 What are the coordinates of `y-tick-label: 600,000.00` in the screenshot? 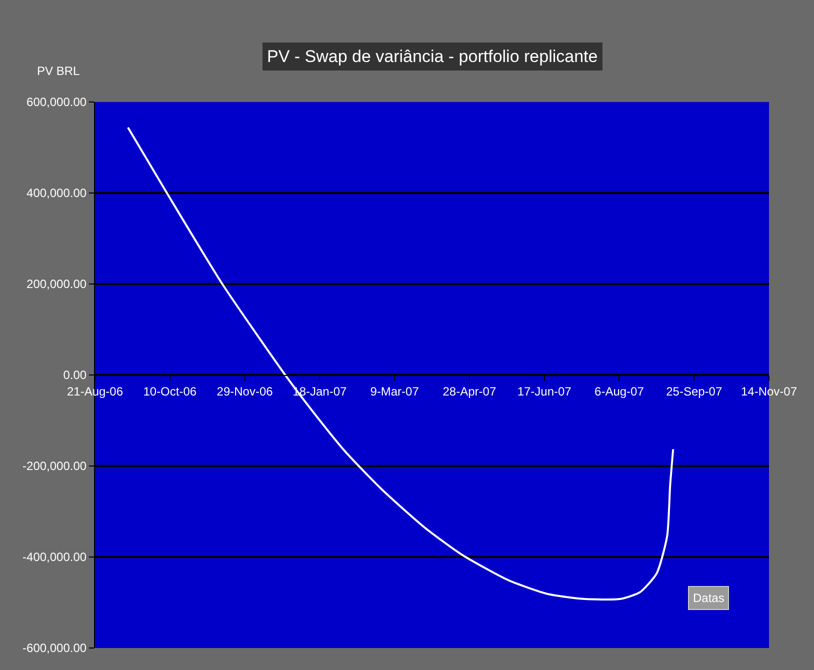 It's located at (56, 102).